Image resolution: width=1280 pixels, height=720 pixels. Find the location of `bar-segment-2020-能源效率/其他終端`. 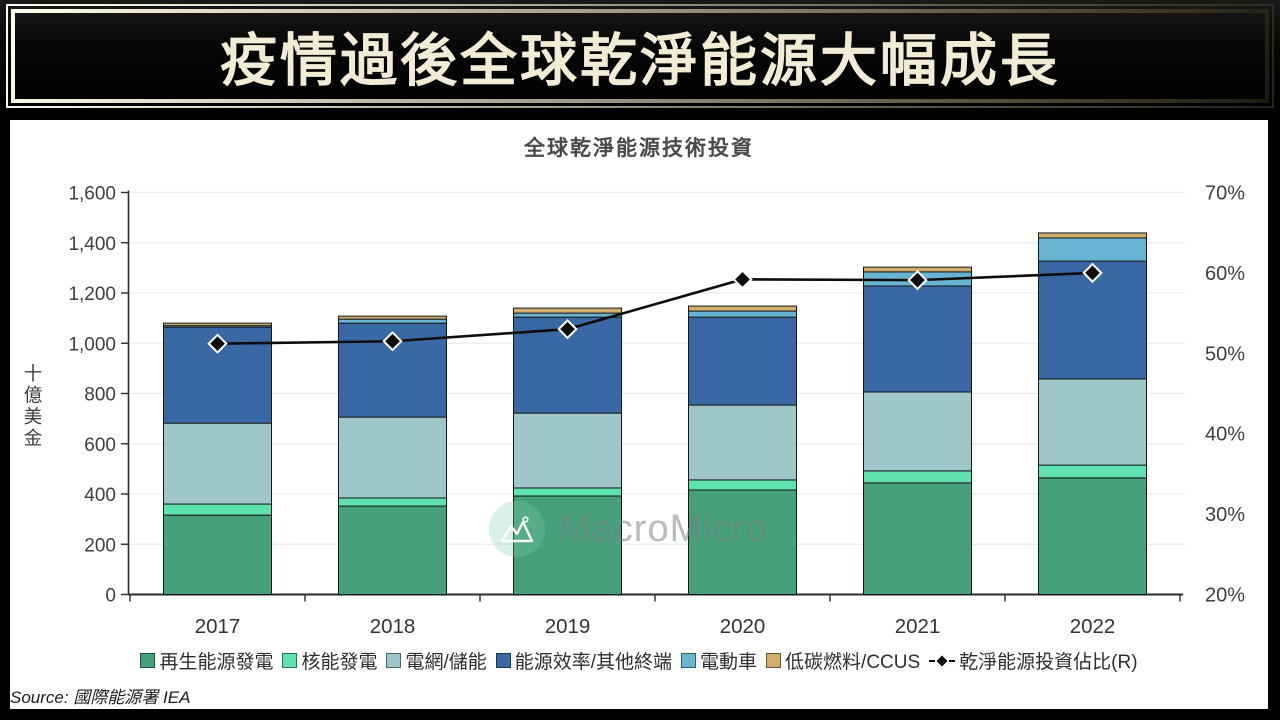

bar-segment-2020-能源效率/其他終端 is located at coordinates (742, 361).